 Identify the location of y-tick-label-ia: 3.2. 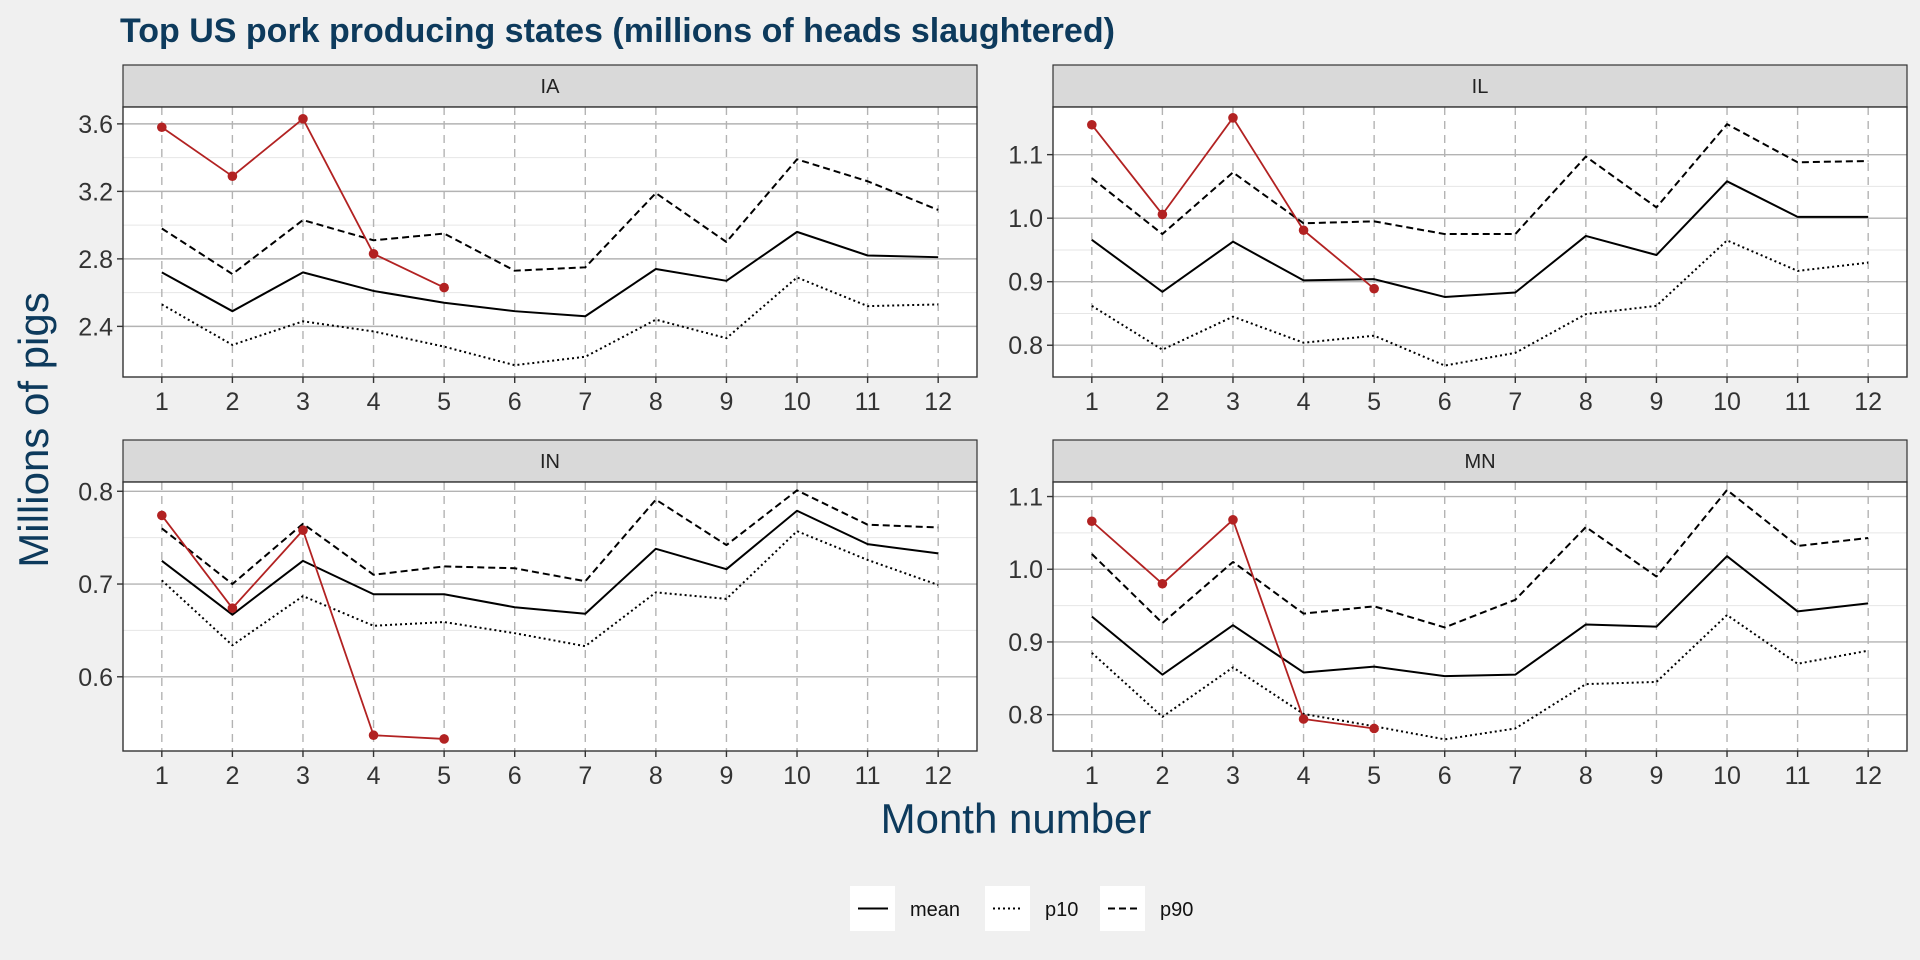
(95, 192).